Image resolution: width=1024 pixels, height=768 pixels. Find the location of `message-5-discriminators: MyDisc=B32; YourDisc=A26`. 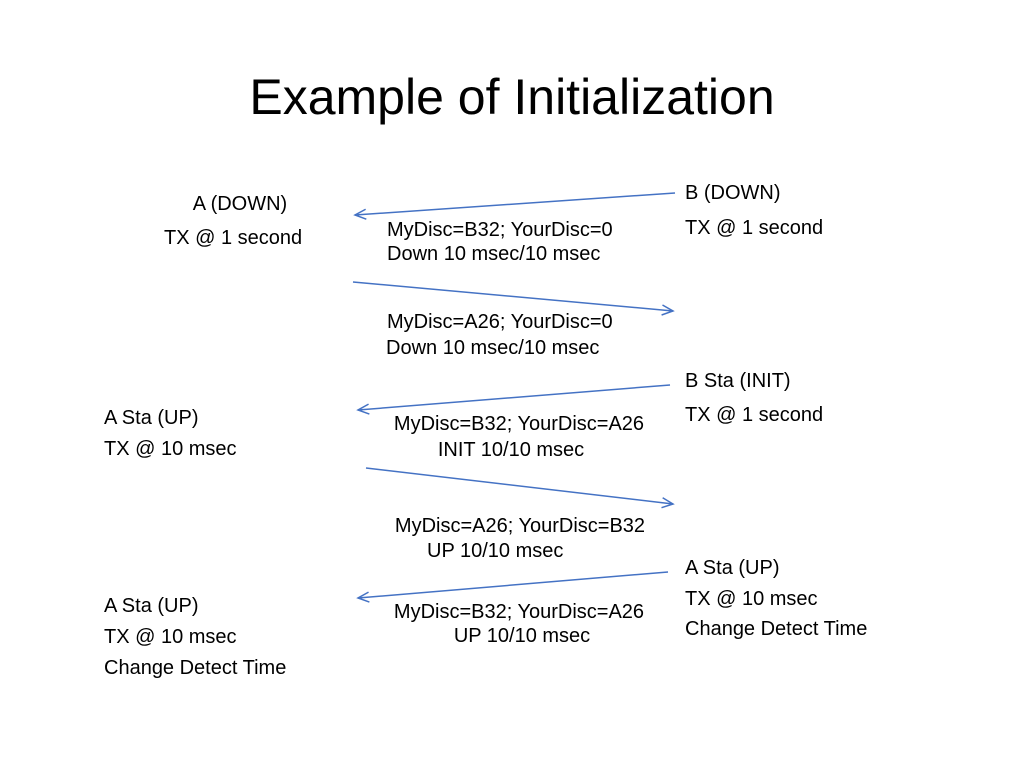

message-5-discriminators: MyDisc=B32; YourDisc=A26 is located at coordinates (519, 612).